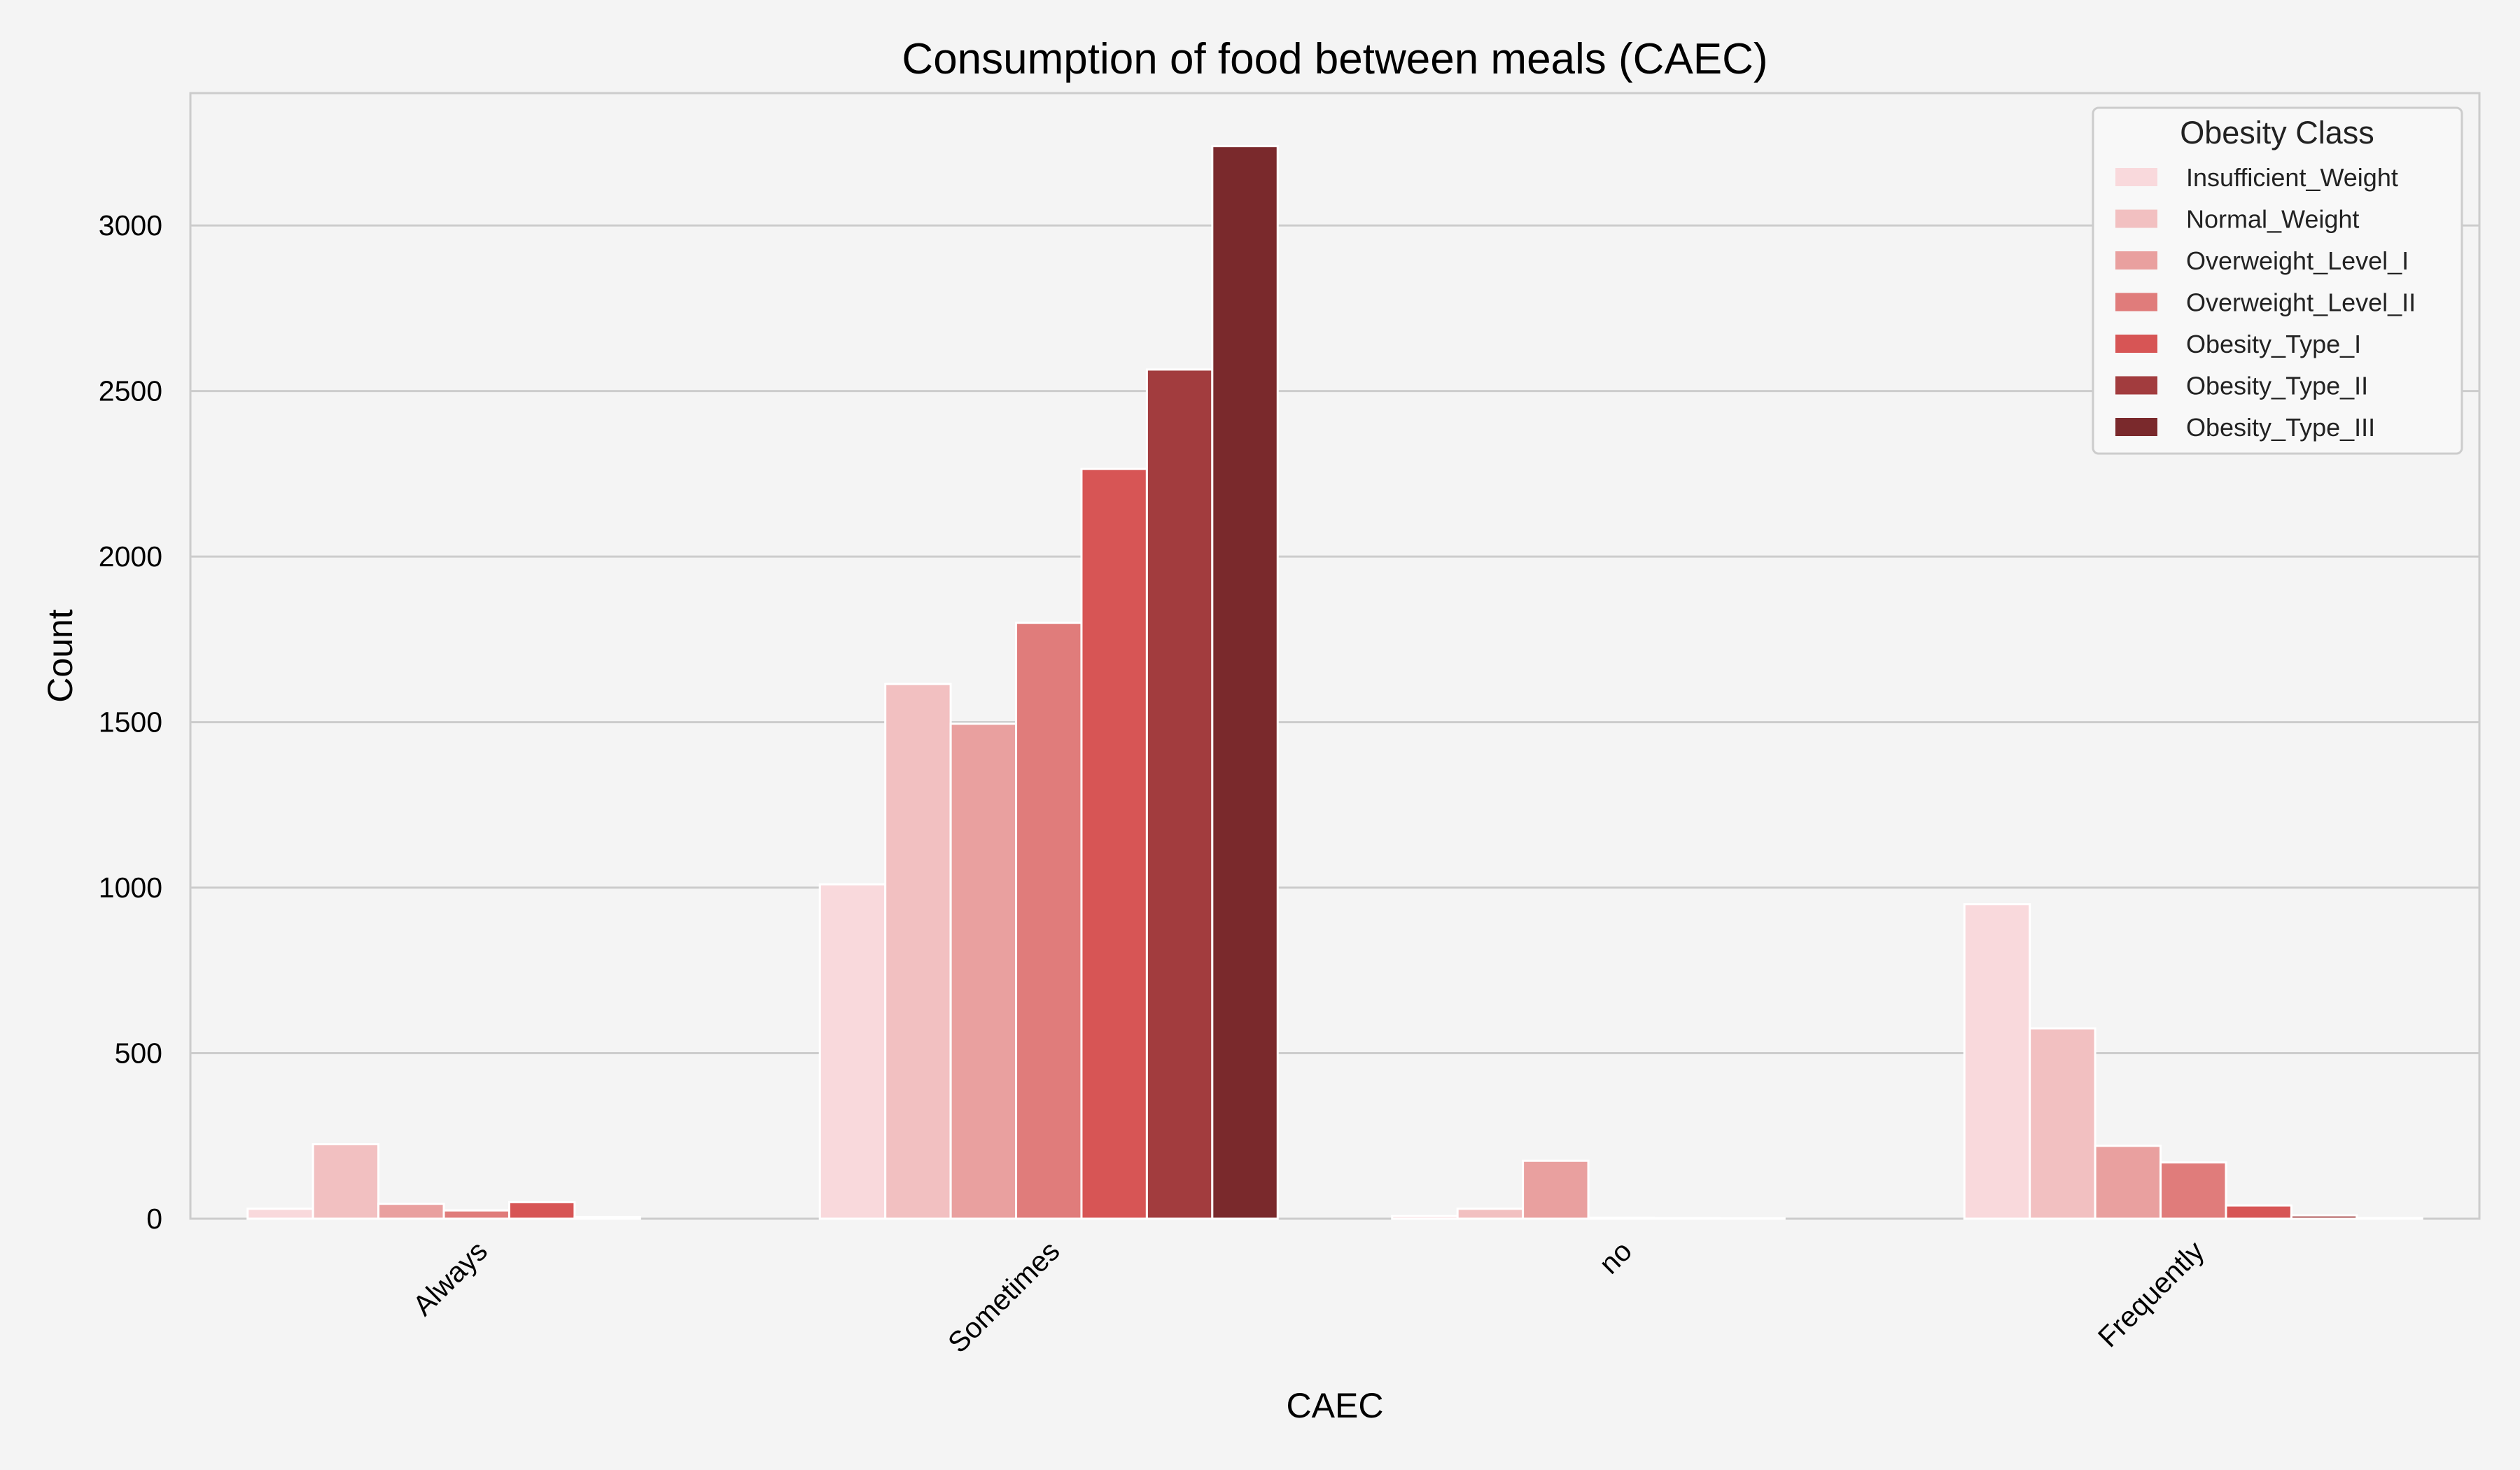  Describe the element at coordinates (2297, 260) in the screenshot. I see `legend-label: Overweight_Level_I` at that location.